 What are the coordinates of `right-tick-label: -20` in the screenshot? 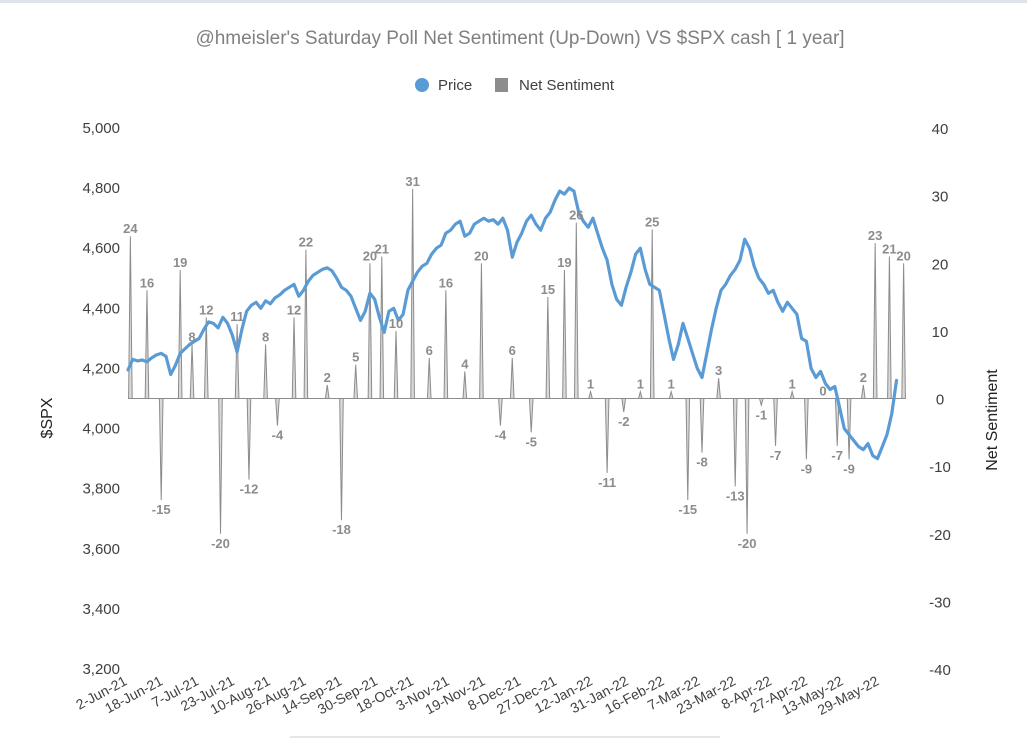 It's located at (940, 535).